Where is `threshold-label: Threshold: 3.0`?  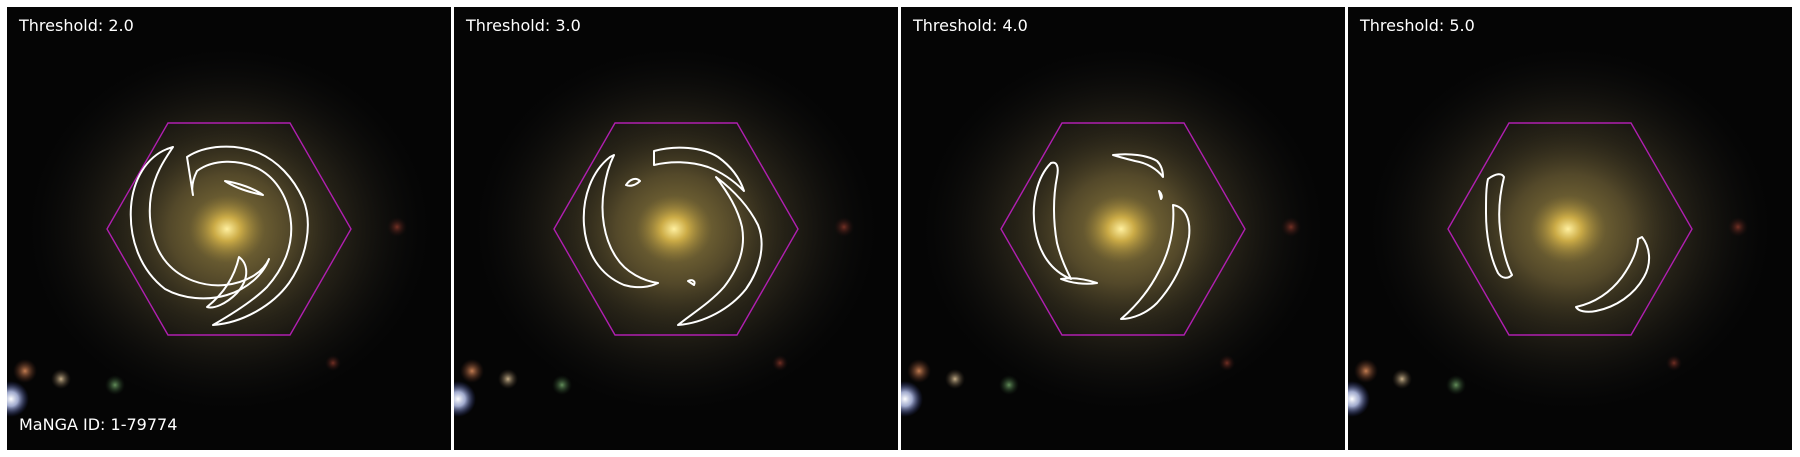 threshold-label: Threshold: 3.0 is located at coordinates (523, 25).